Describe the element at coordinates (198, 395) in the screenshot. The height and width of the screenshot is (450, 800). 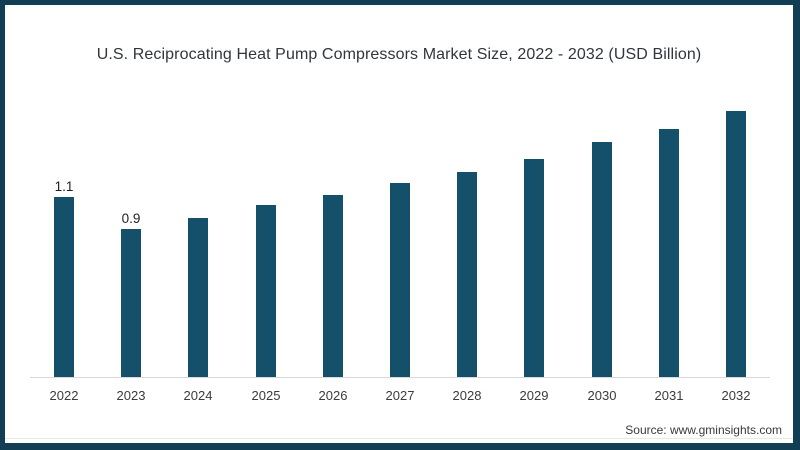
I see `x-tick-2024: 2024` at that location.